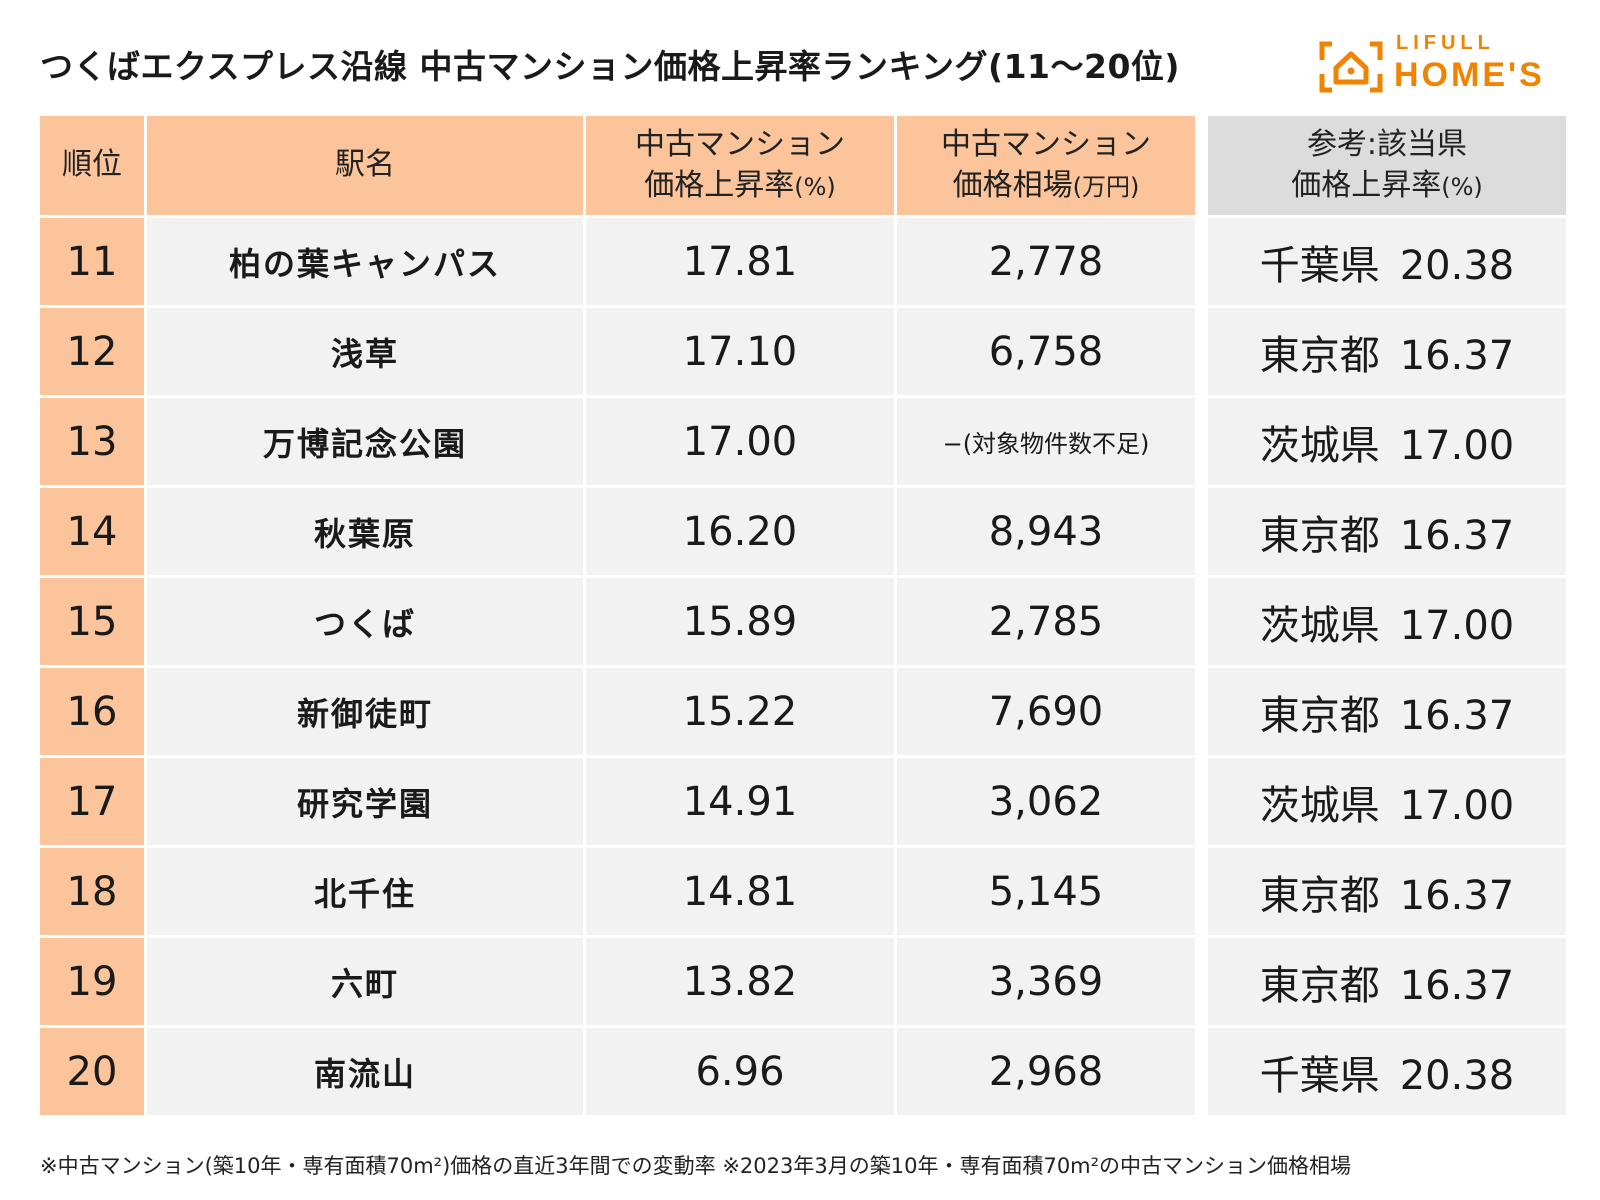  Describe the element at coordinates (740, 1071) in the screenshot. I see `rate-cell: 6.96` at that location.